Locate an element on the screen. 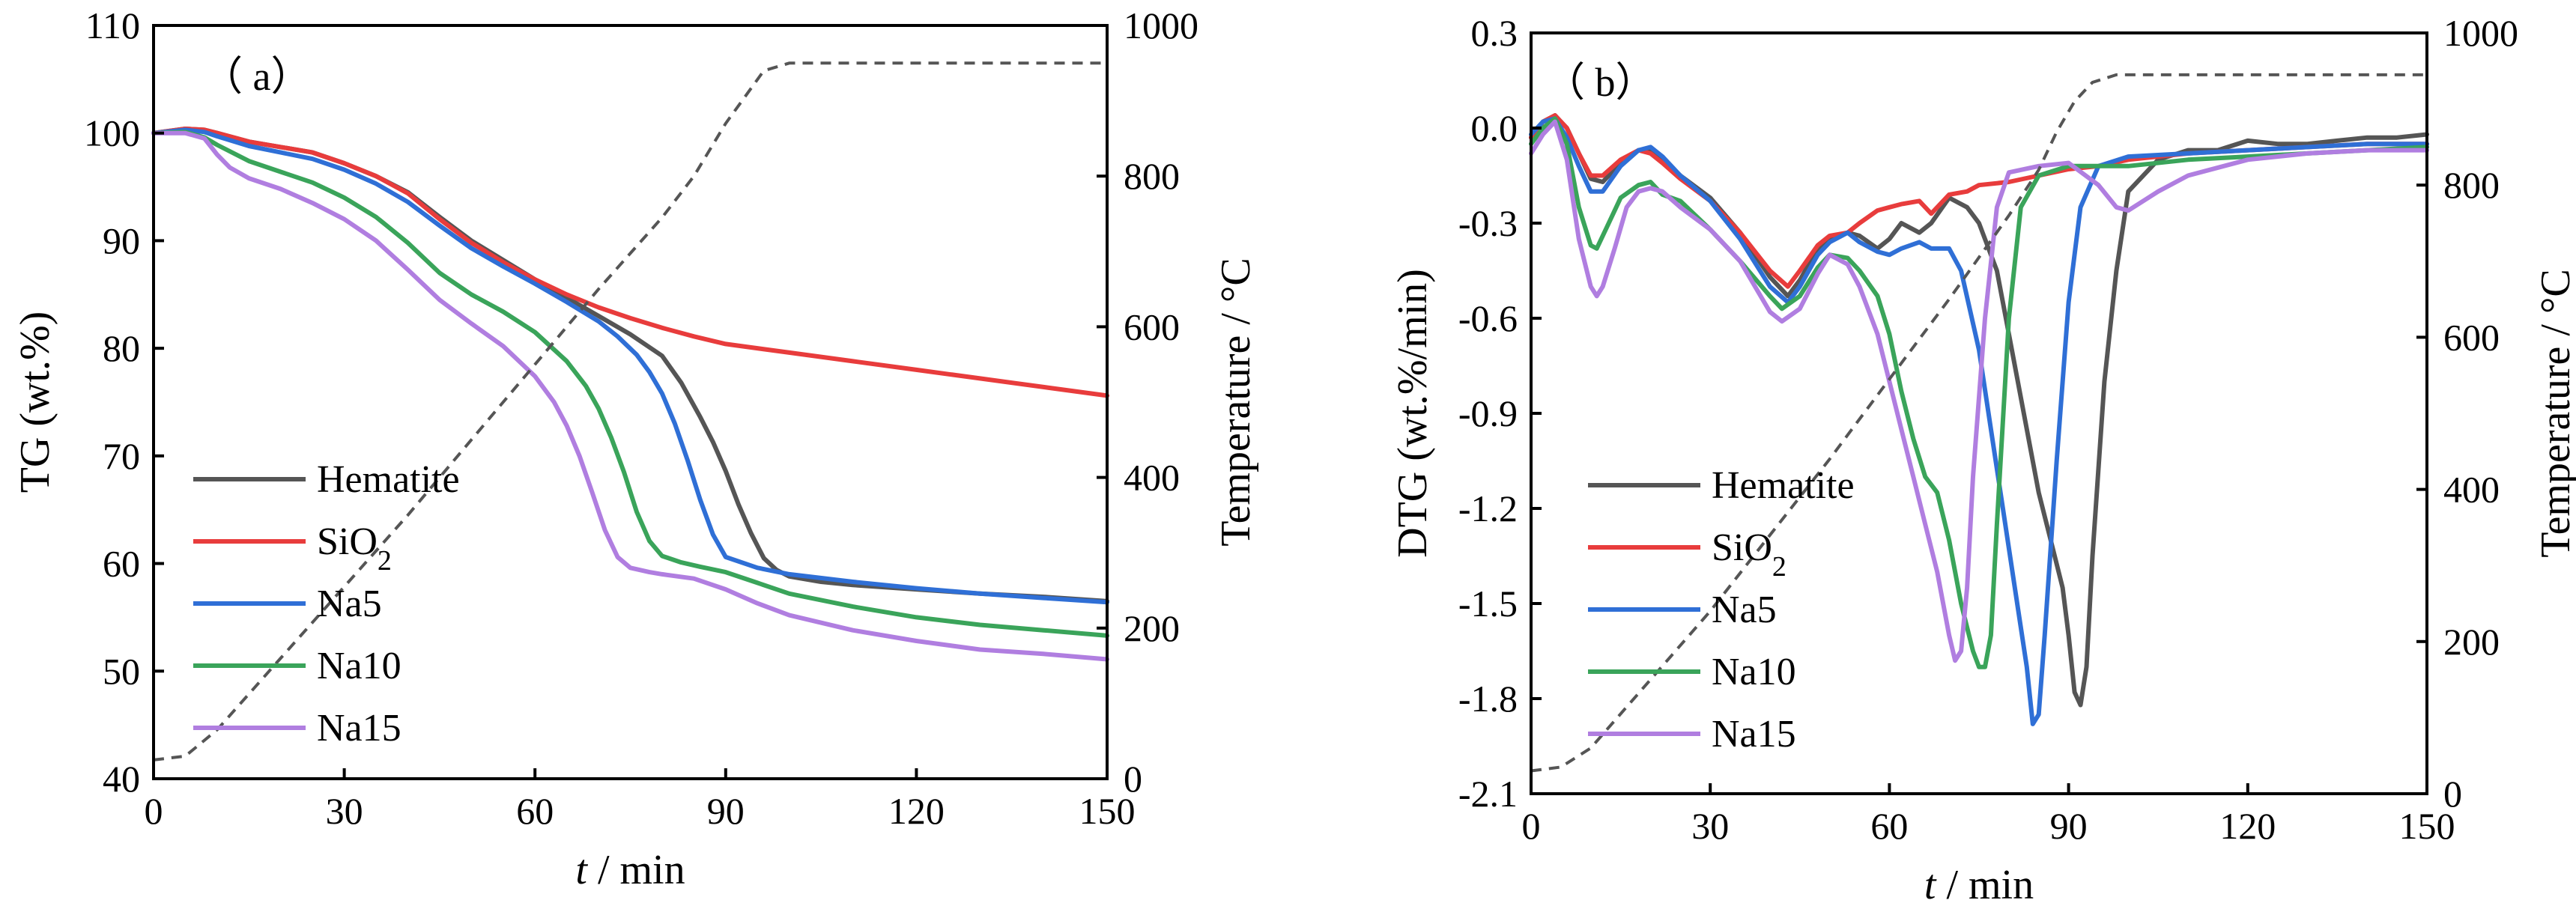 Image resolution: width=2576 pixels, height=921 pixels. x-axis-title-b: t / min is located at coordinates (1979, 885).